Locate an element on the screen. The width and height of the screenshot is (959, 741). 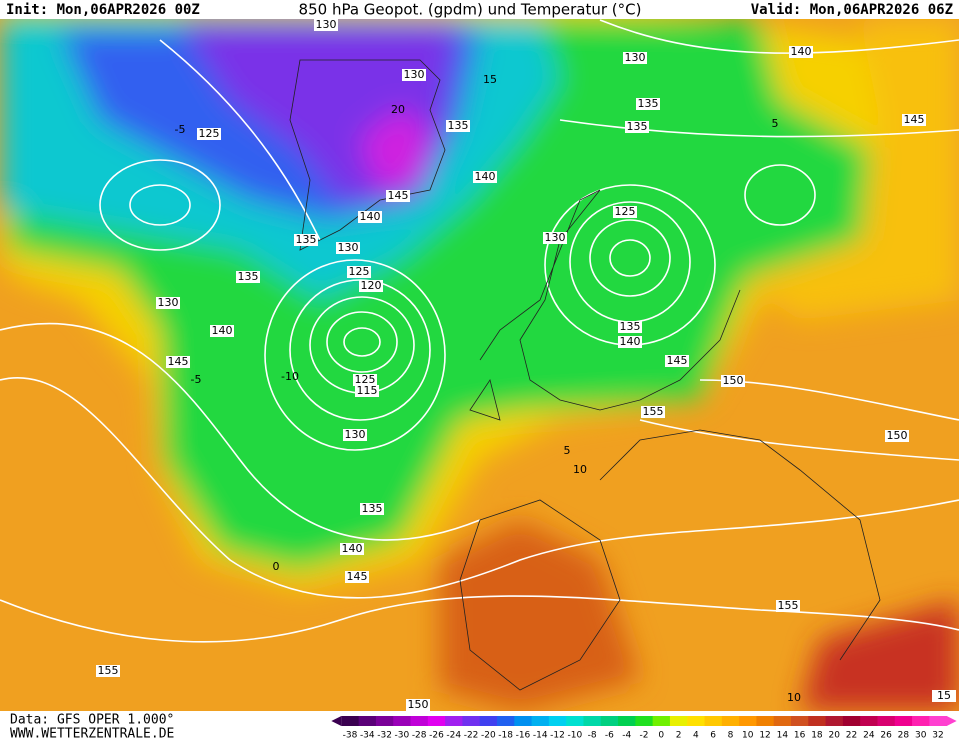
colorbar-label: -32 is located at coordinates (384, 736).